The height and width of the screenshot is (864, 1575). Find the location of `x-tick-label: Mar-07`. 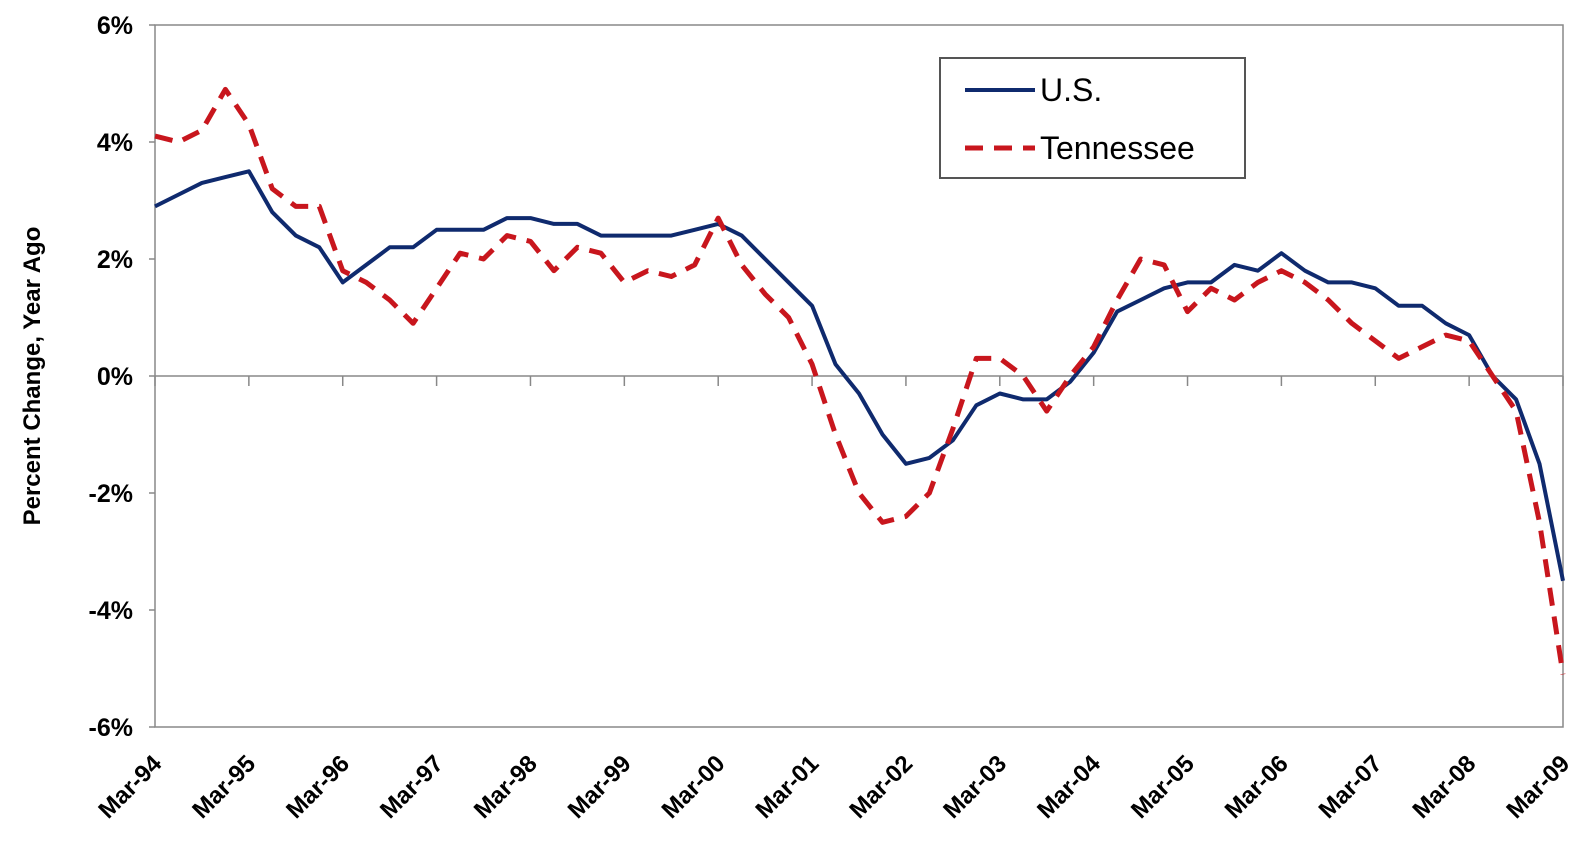

x-tick-label: Mar-07 is located at coordinates (1351, 787).